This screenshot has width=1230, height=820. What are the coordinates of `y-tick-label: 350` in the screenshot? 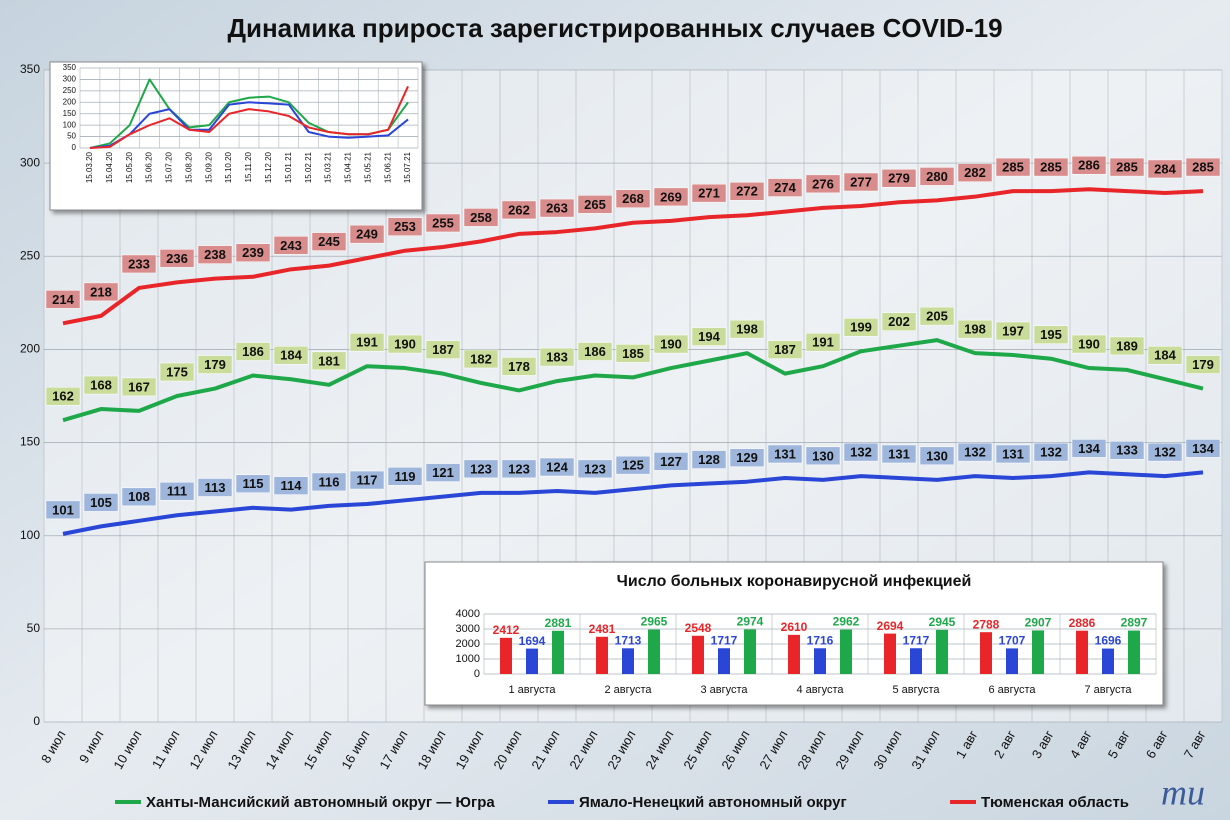 It's located at (70, 67).